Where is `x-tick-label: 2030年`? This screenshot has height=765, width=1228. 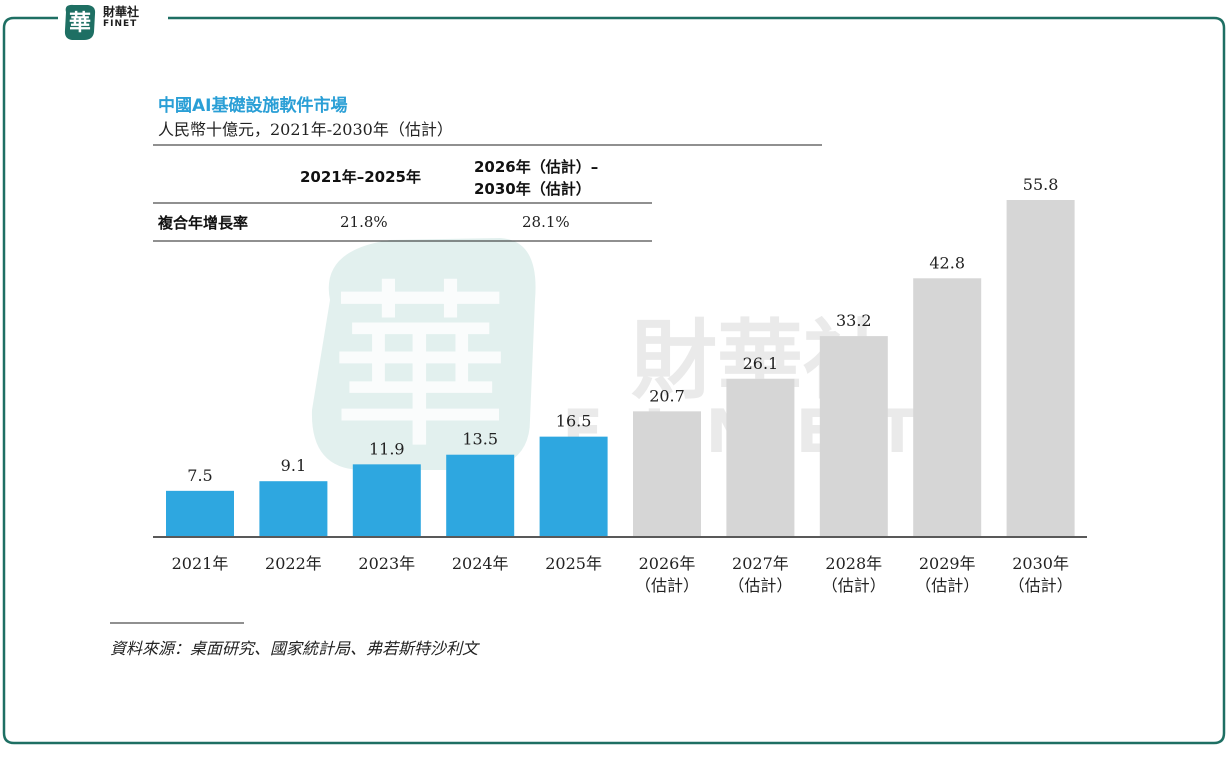
x-tick-label: 2030年 is located at coordinates (1040, 563).